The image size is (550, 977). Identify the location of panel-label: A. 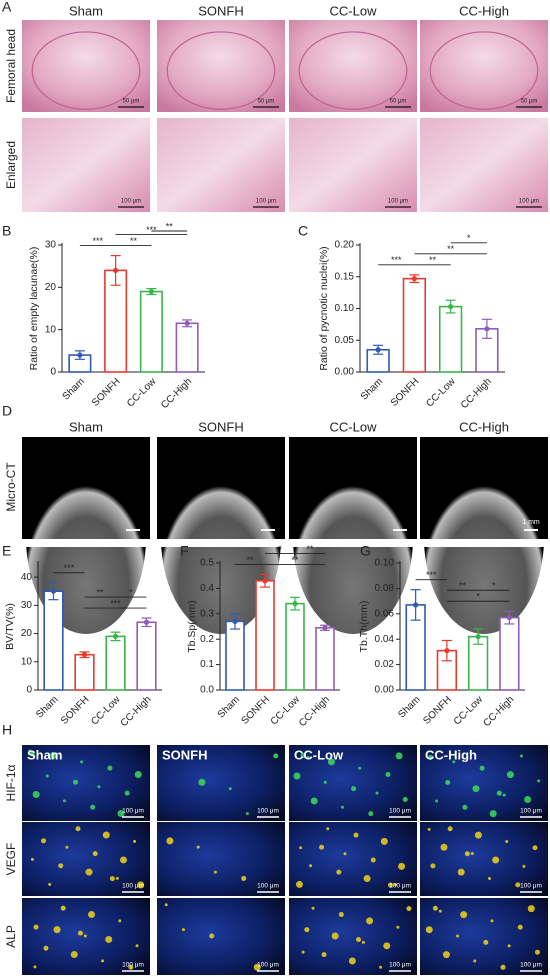
(7, 7).